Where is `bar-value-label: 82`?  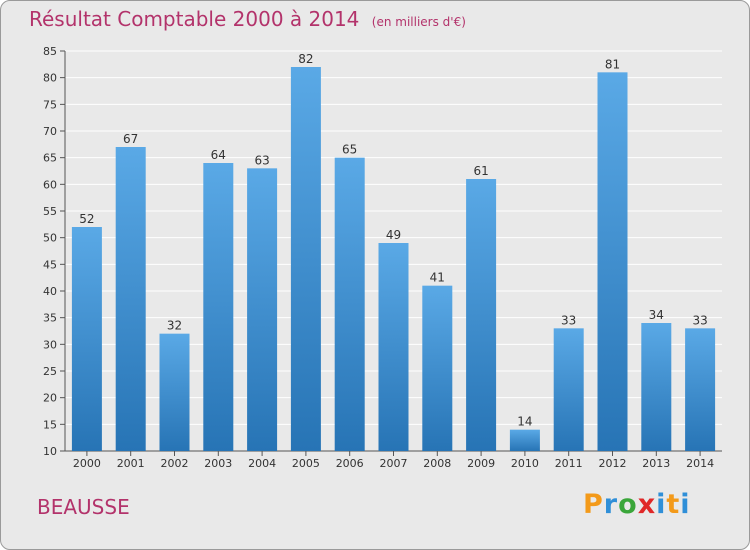 bar-value-label: 82 is located at coordinates (305, 59).